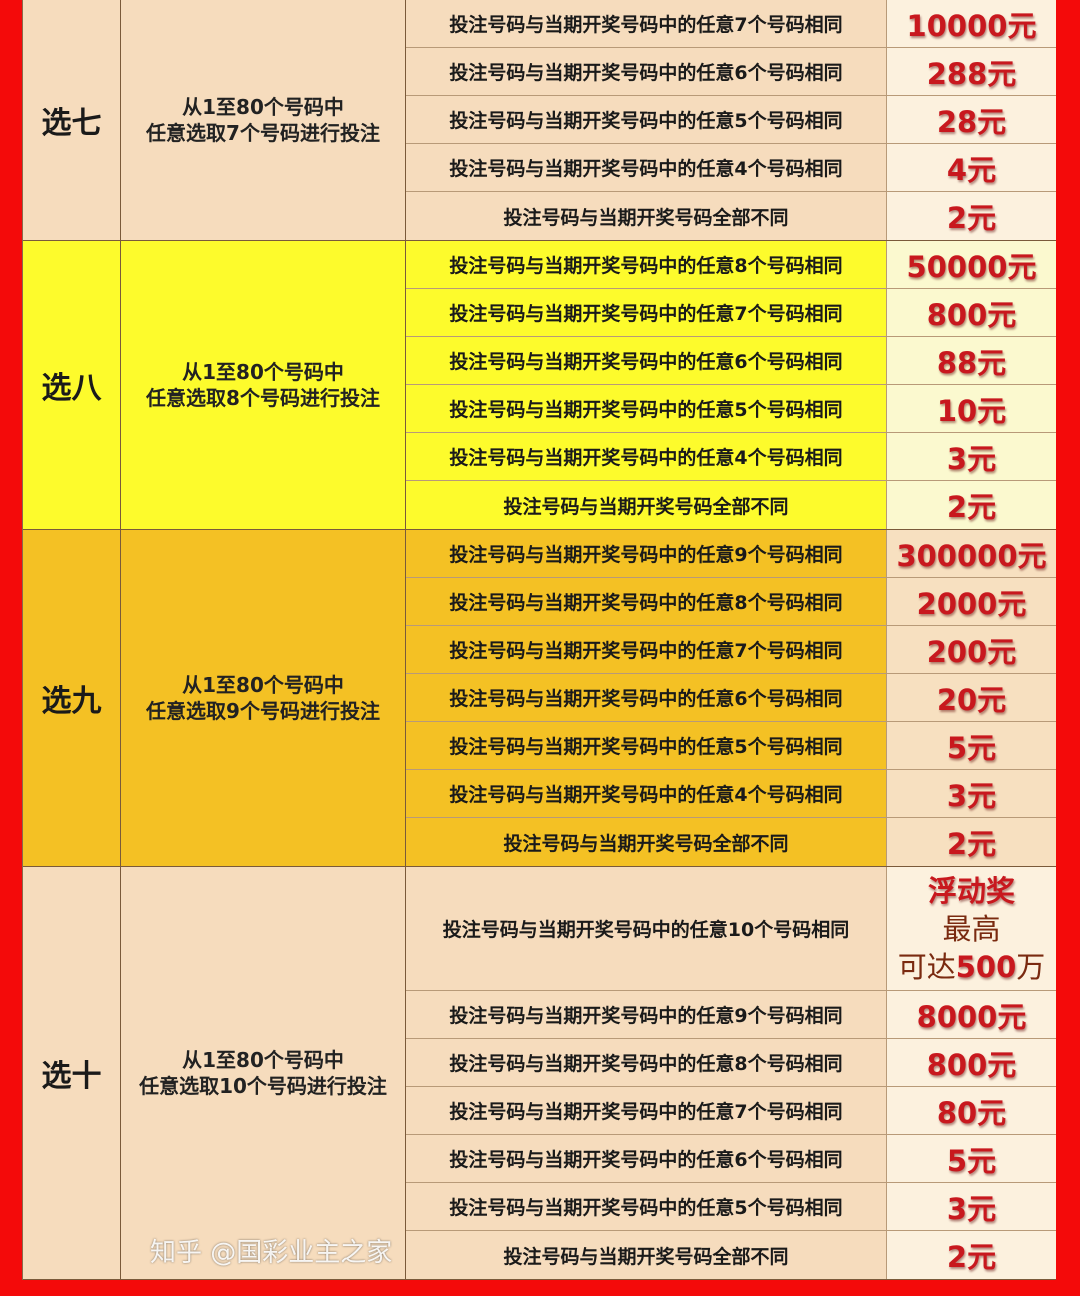 Image resolution: width=1080 pixels, height=1296 pixels. I want to click on prize-amount: 浮动奖 最高 可达500万, so click(971, 928).